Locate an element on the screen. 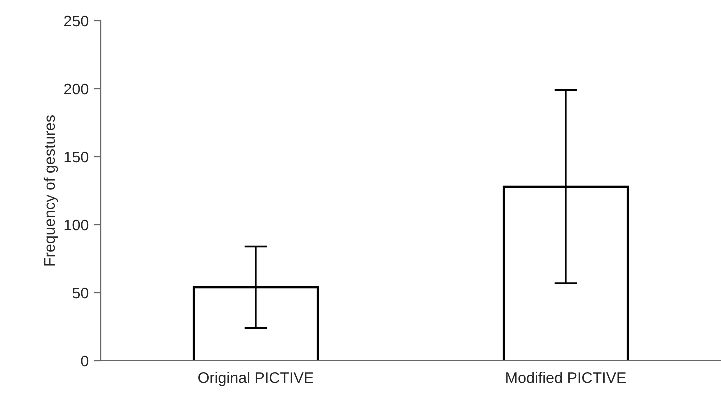  x-tick-label: Modified PICTIVE is located at coordinates (566, 378).